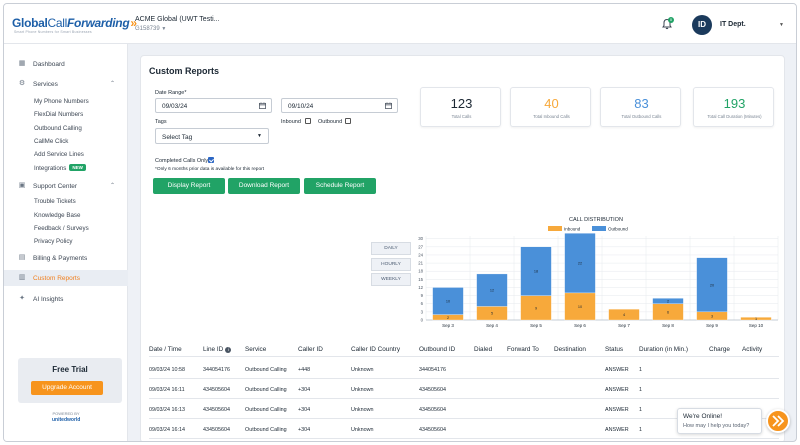 The width and height of the screenshot is (800, 445). I want to click on x-tick-label: Sep 3, so click(448, 325).